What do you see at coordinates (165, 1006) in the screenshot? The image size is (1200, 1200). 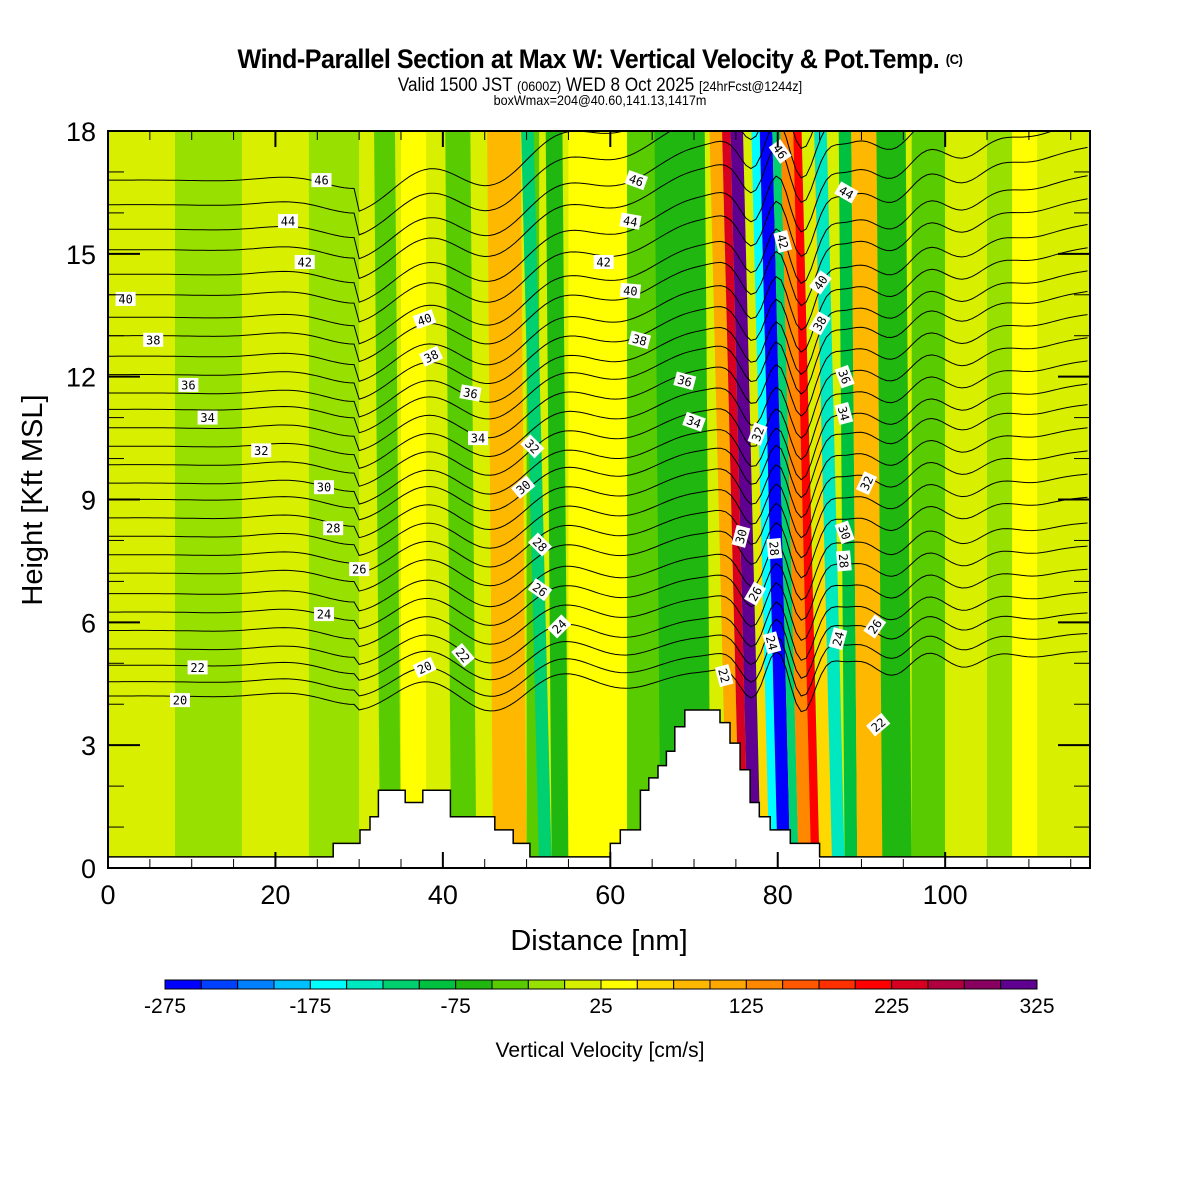 I see `colorbar-tick-label: -275` at bounding box center [165, 1006].